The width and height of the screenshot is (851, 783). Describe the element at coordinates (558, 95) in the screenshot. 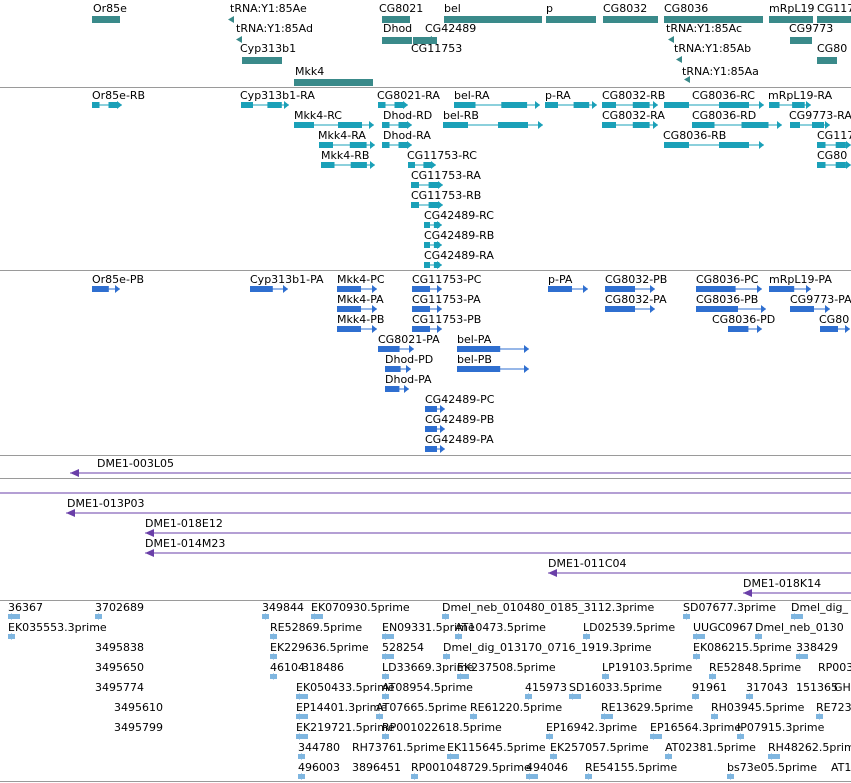

I see `feature-label-p-ra: p-RA` at that location.